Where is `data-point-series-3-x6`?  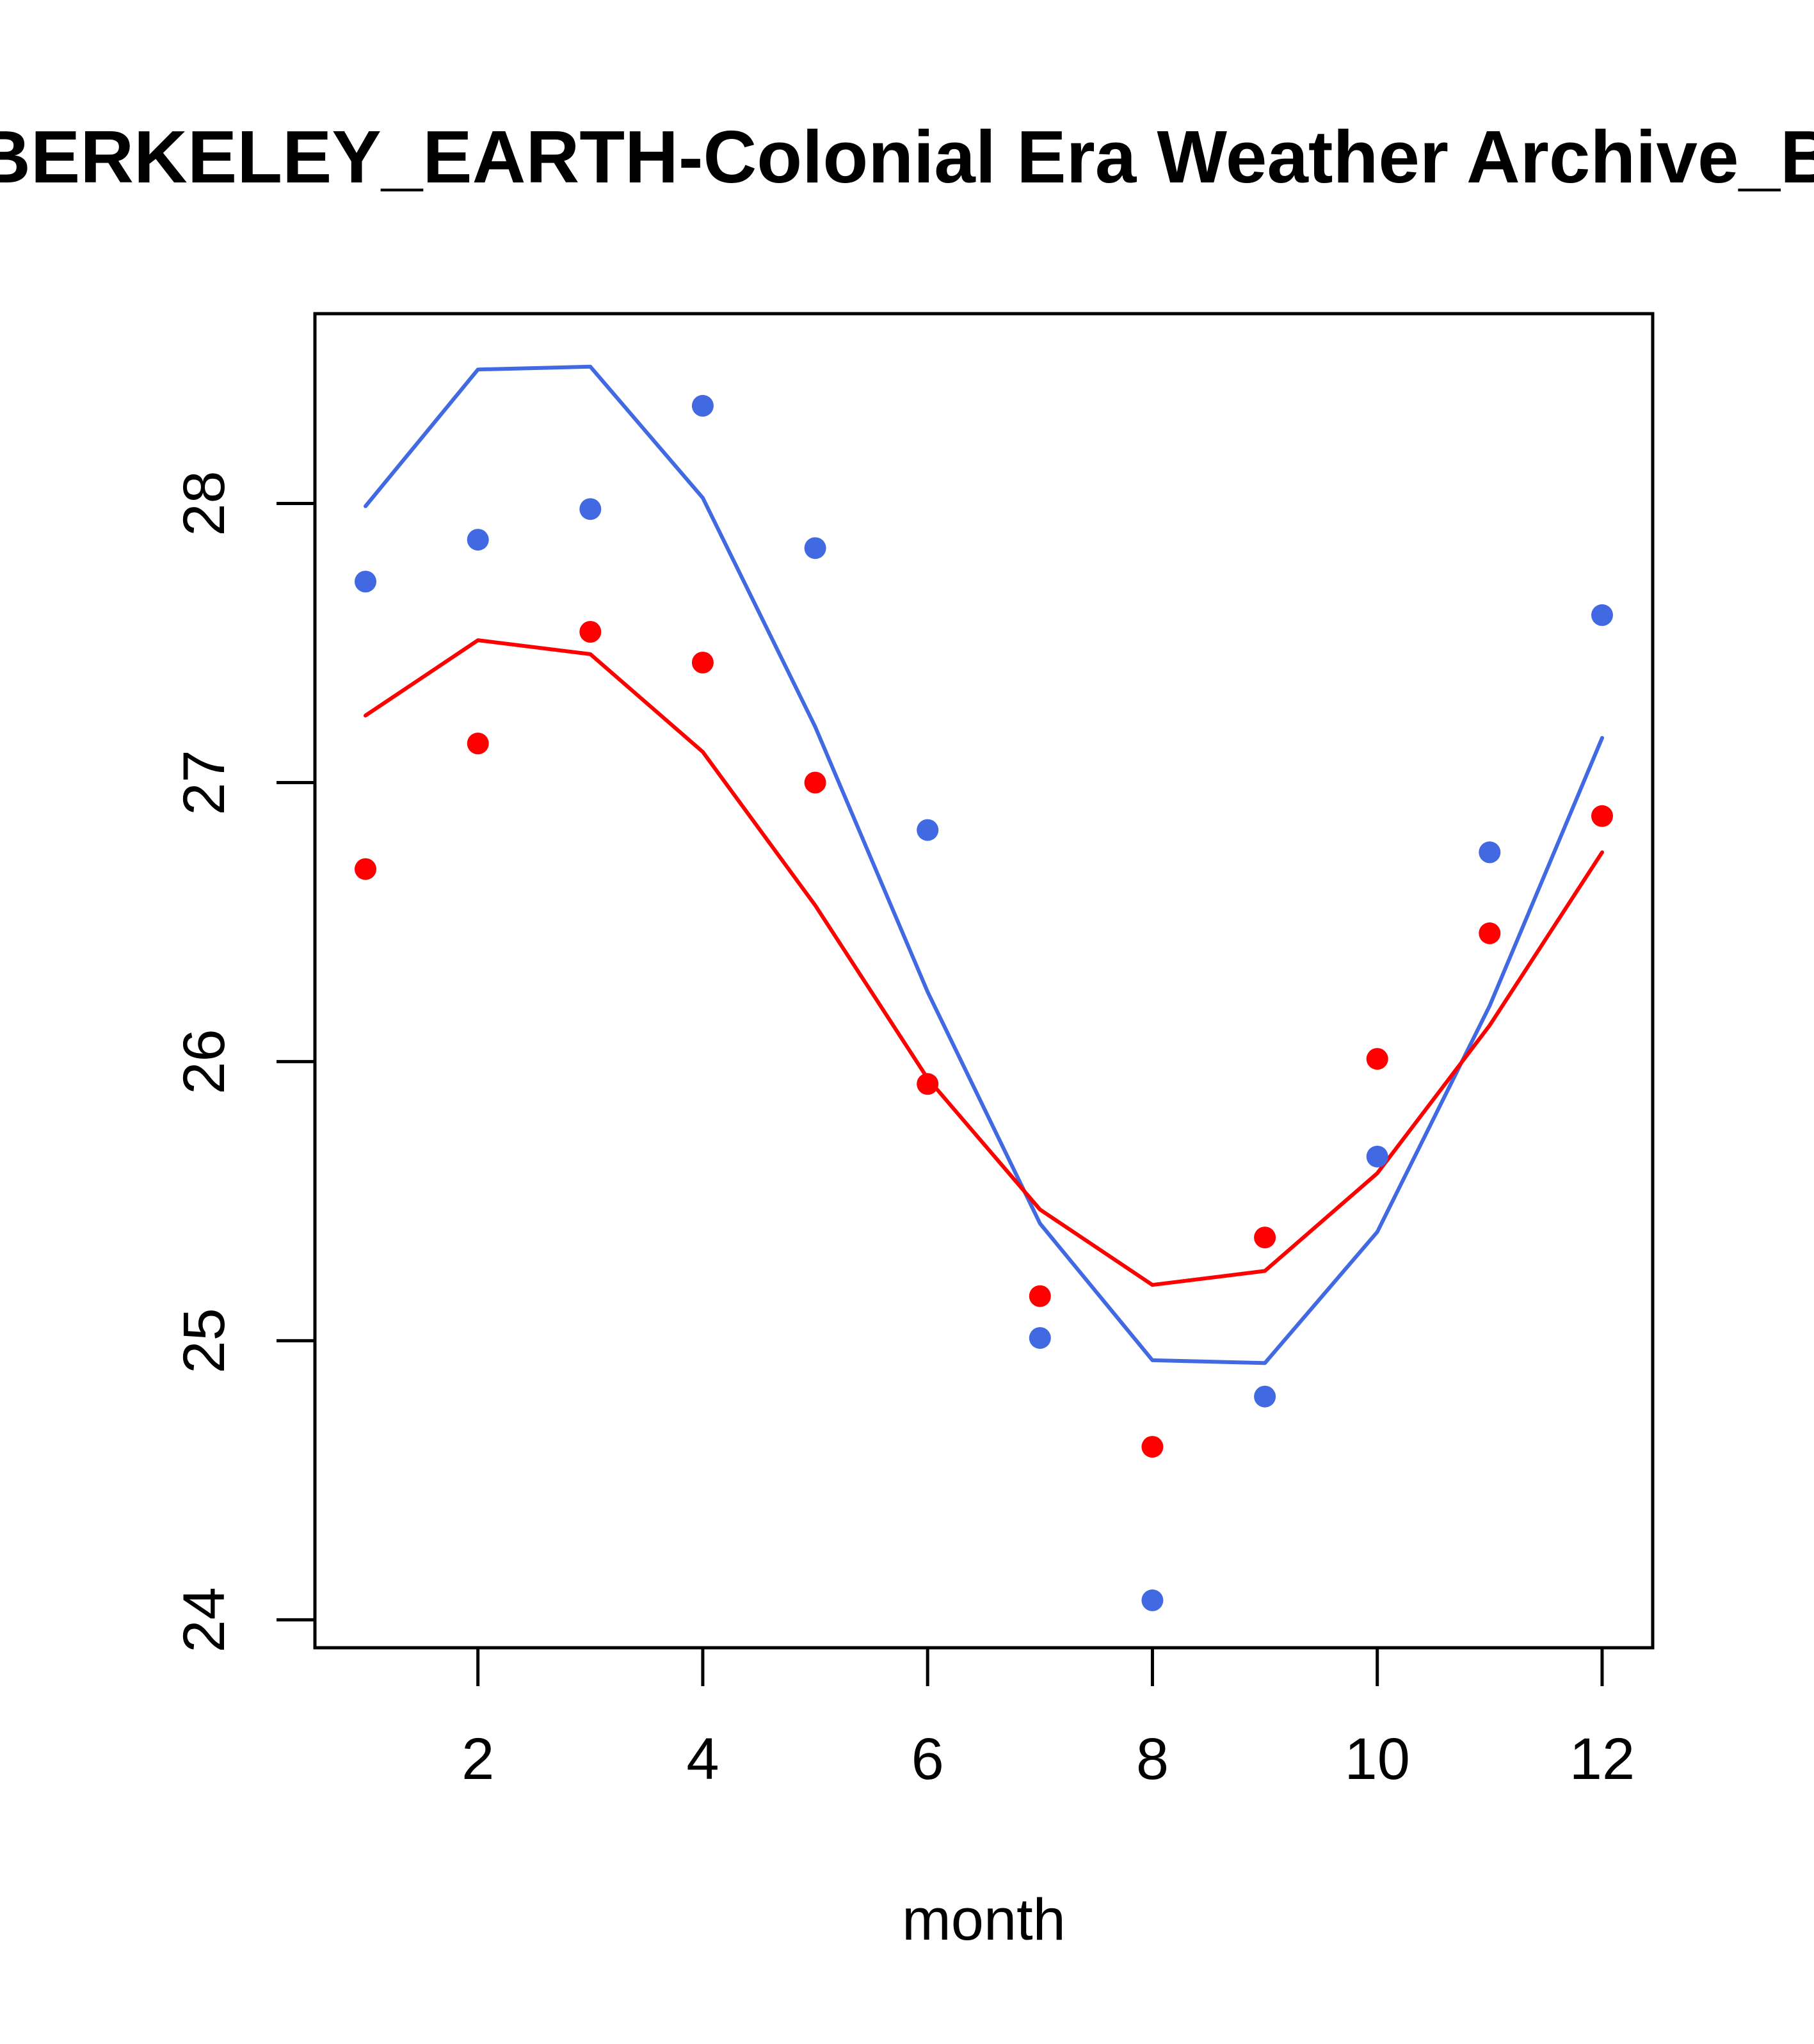
data-point-series-3-x6 is located at coordinates (928, 1084).